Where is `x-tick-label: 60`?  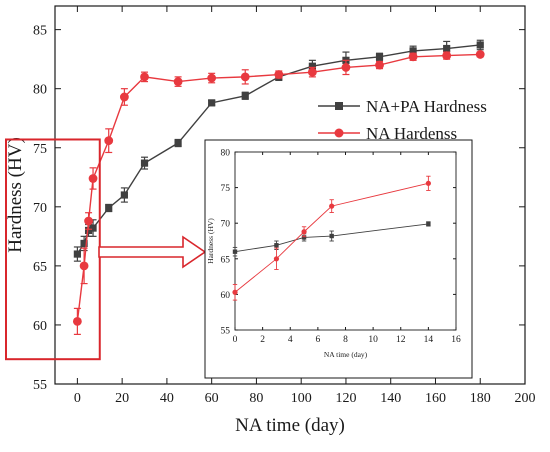 x-tick-label: 60 is located at coordinates (212, 398).